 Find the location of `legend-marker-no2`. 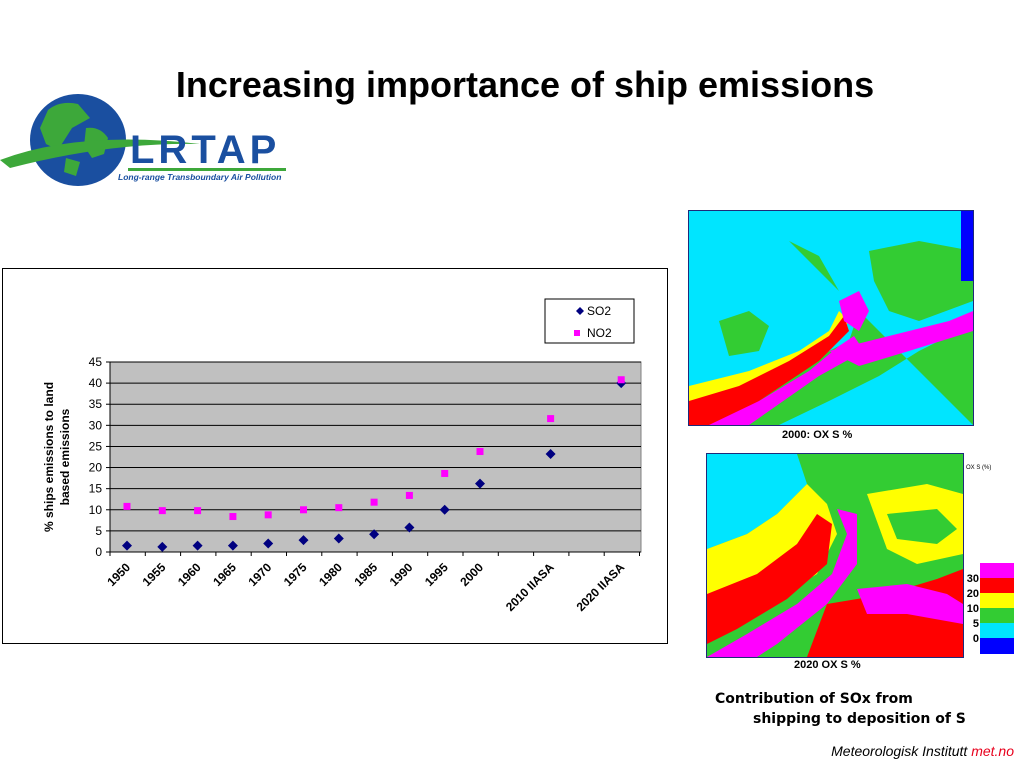

legend-marker-no2 is located at coordinates (577, 333).